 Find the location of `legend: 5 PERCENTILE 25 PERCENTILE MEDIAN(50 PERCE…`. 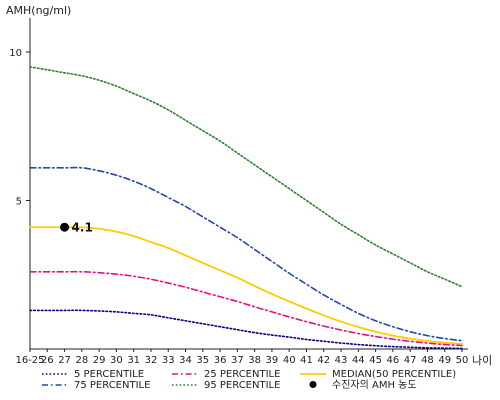

legend: 5 PERCENTILE 25 PERCENTILE MEDIAN(50 PERCE… is located at coordinates (249, 380).